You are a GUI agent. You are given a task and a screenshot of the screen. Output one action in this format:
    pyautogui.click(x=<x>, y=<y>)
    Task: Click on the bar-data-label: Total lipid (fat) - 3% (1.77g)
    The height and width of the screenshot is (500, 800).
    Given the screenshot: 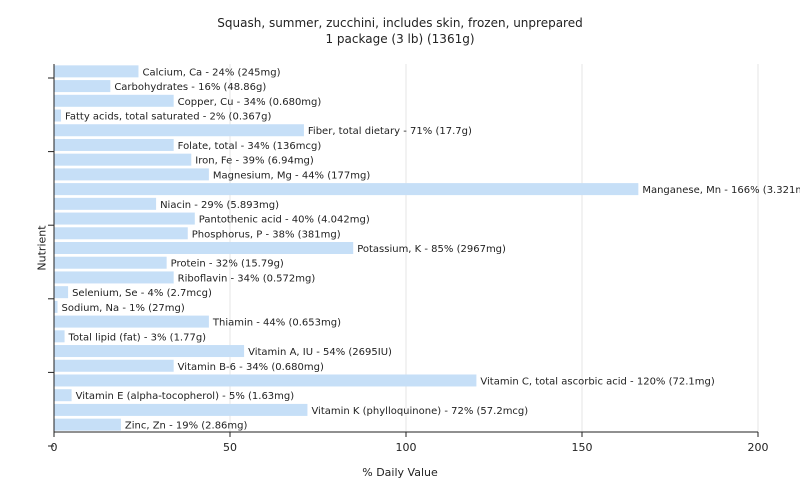 What is the action you would take?
    pyautogui.click(x=137, y=337)
    